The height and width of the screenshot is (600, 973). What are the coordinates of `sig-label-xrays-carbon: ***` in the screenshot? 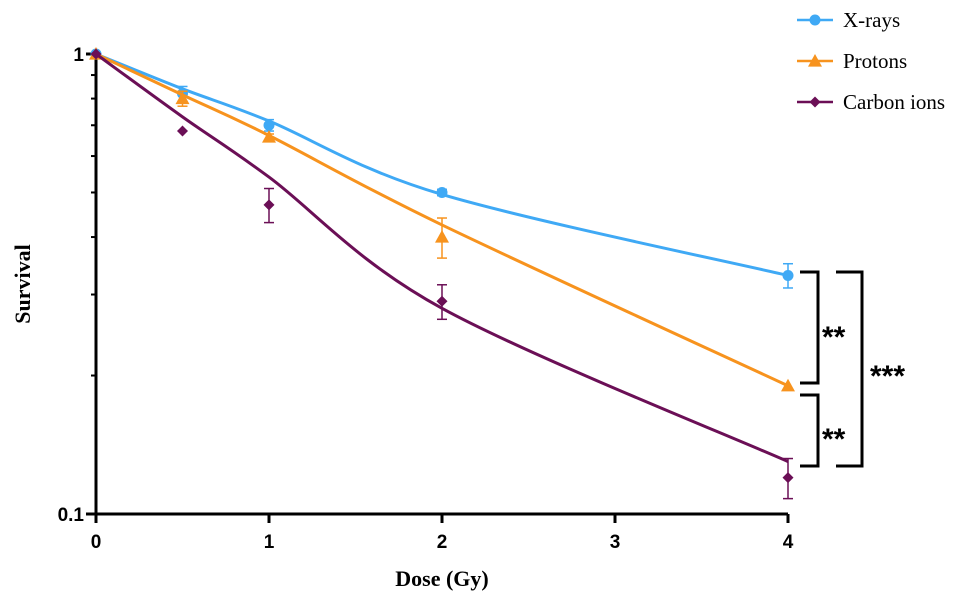 It's located at (887, 376).